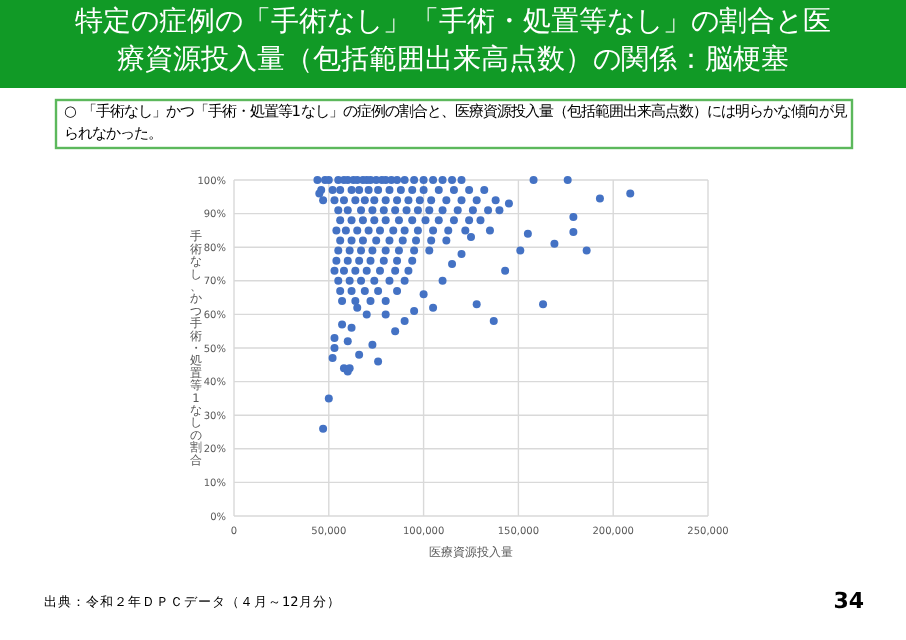 The height and width of the screenshot is (640, 906). Describe the element at coordinates (453, 42) in the screenshot. I see `chart-title: 特定の症例の「手術なし」「手術・処置等なし」の割合と医療資源投入量（包括範囲出来高点数）の関係：脳梗塞` at that location.